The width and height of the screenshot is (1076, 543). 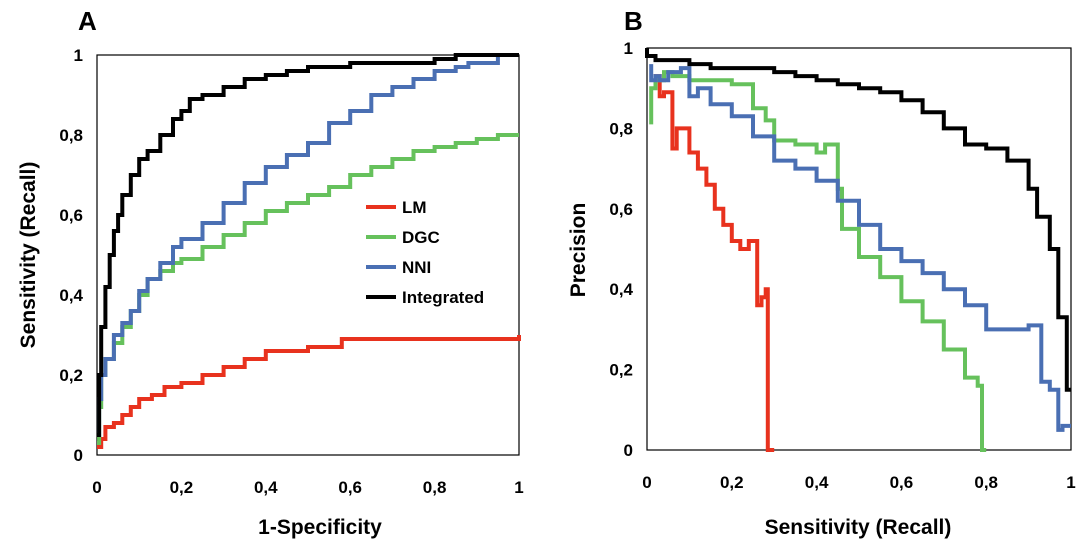 What do you see at coordinates (309, 392) in the screenshot?
I see `panel-a-series-lm` at bounding box center [309, 392].